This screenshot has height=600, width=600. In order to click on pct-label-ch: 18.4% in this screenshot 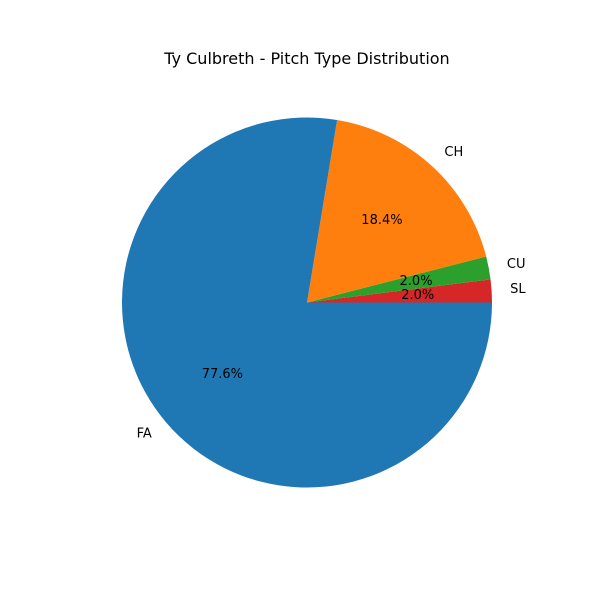, I will do `click(381, 220)`.